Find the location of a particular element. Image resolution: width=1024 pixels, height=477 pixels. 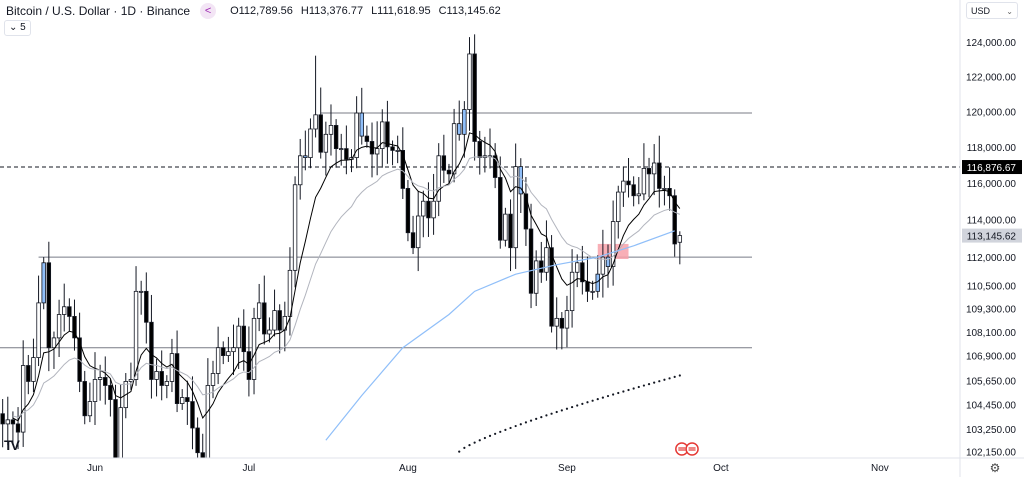

alert-price-badge is located at coordinates (992, 167).